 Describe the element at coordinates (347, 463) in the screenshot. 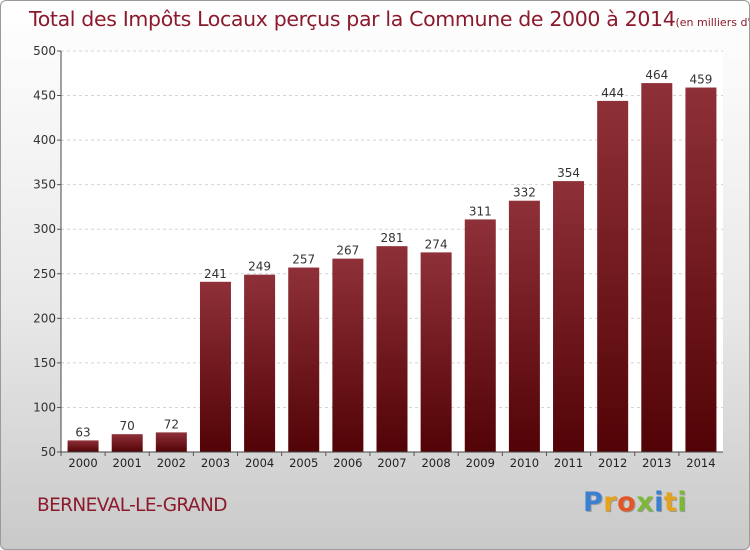

I see `x-tick-label: 2006` at that location.